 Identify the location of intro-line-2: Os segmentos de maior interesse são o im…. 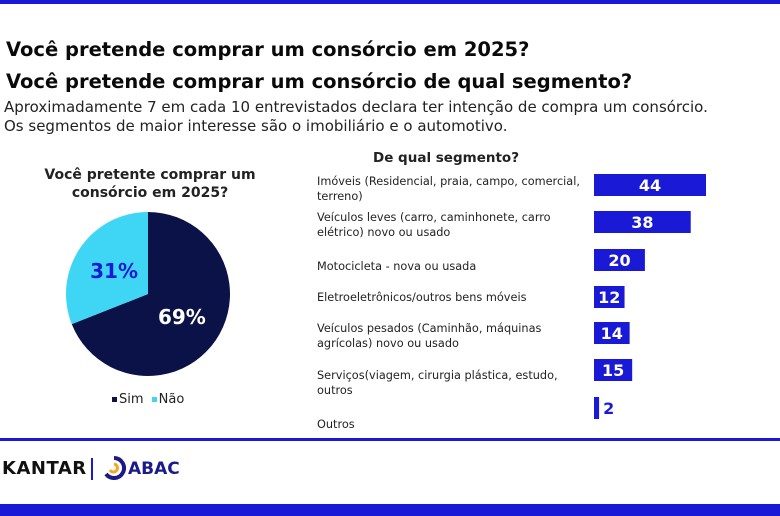
(256, 126).